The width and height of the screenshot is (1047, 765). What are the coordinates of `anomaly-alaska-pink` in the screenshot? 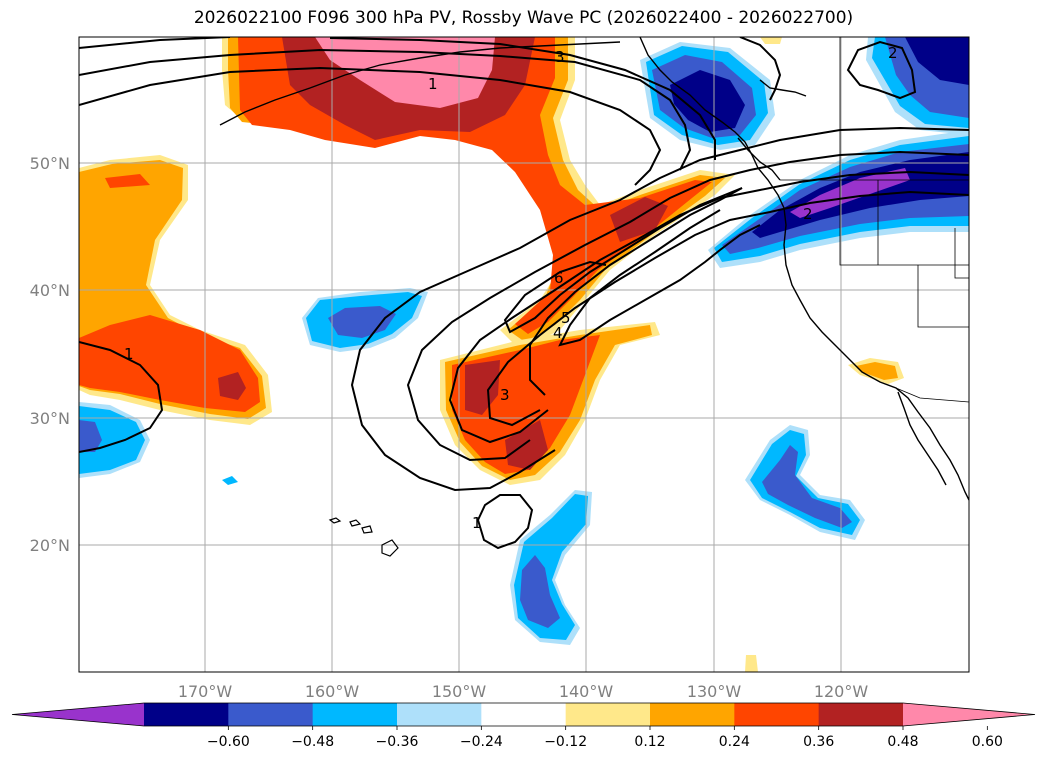 It's located at (405, 72).